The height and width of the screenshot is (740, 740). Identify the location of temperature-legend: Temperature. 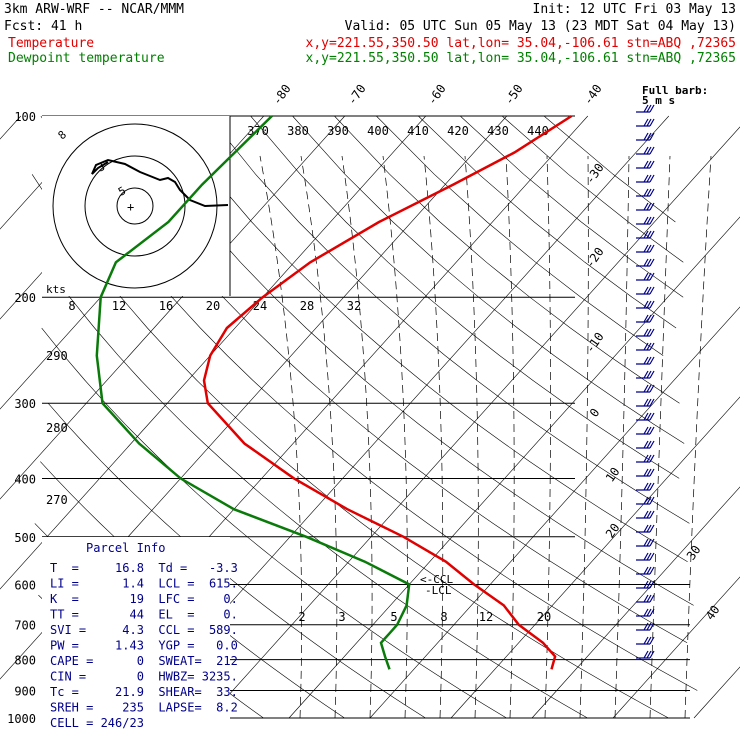
(51, 43).